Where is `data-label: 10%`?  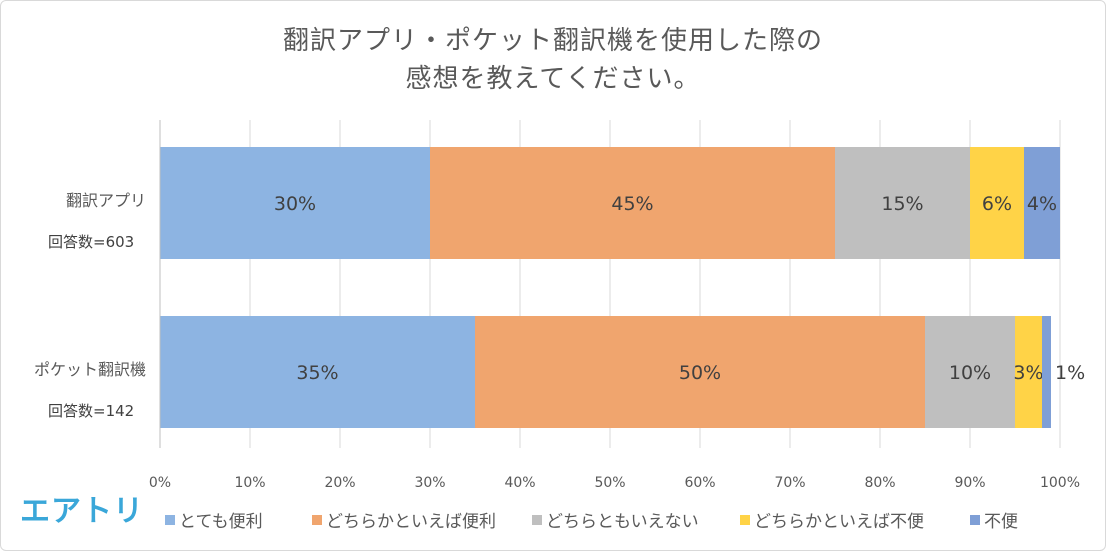
data-label: 10% is located at coordinates (970, 373).